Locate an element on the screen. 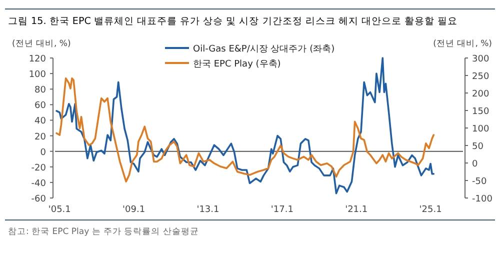 The height and width of the screenshot is (262, 500). y-tick-label: 60 is located at coordinates (40, 106).